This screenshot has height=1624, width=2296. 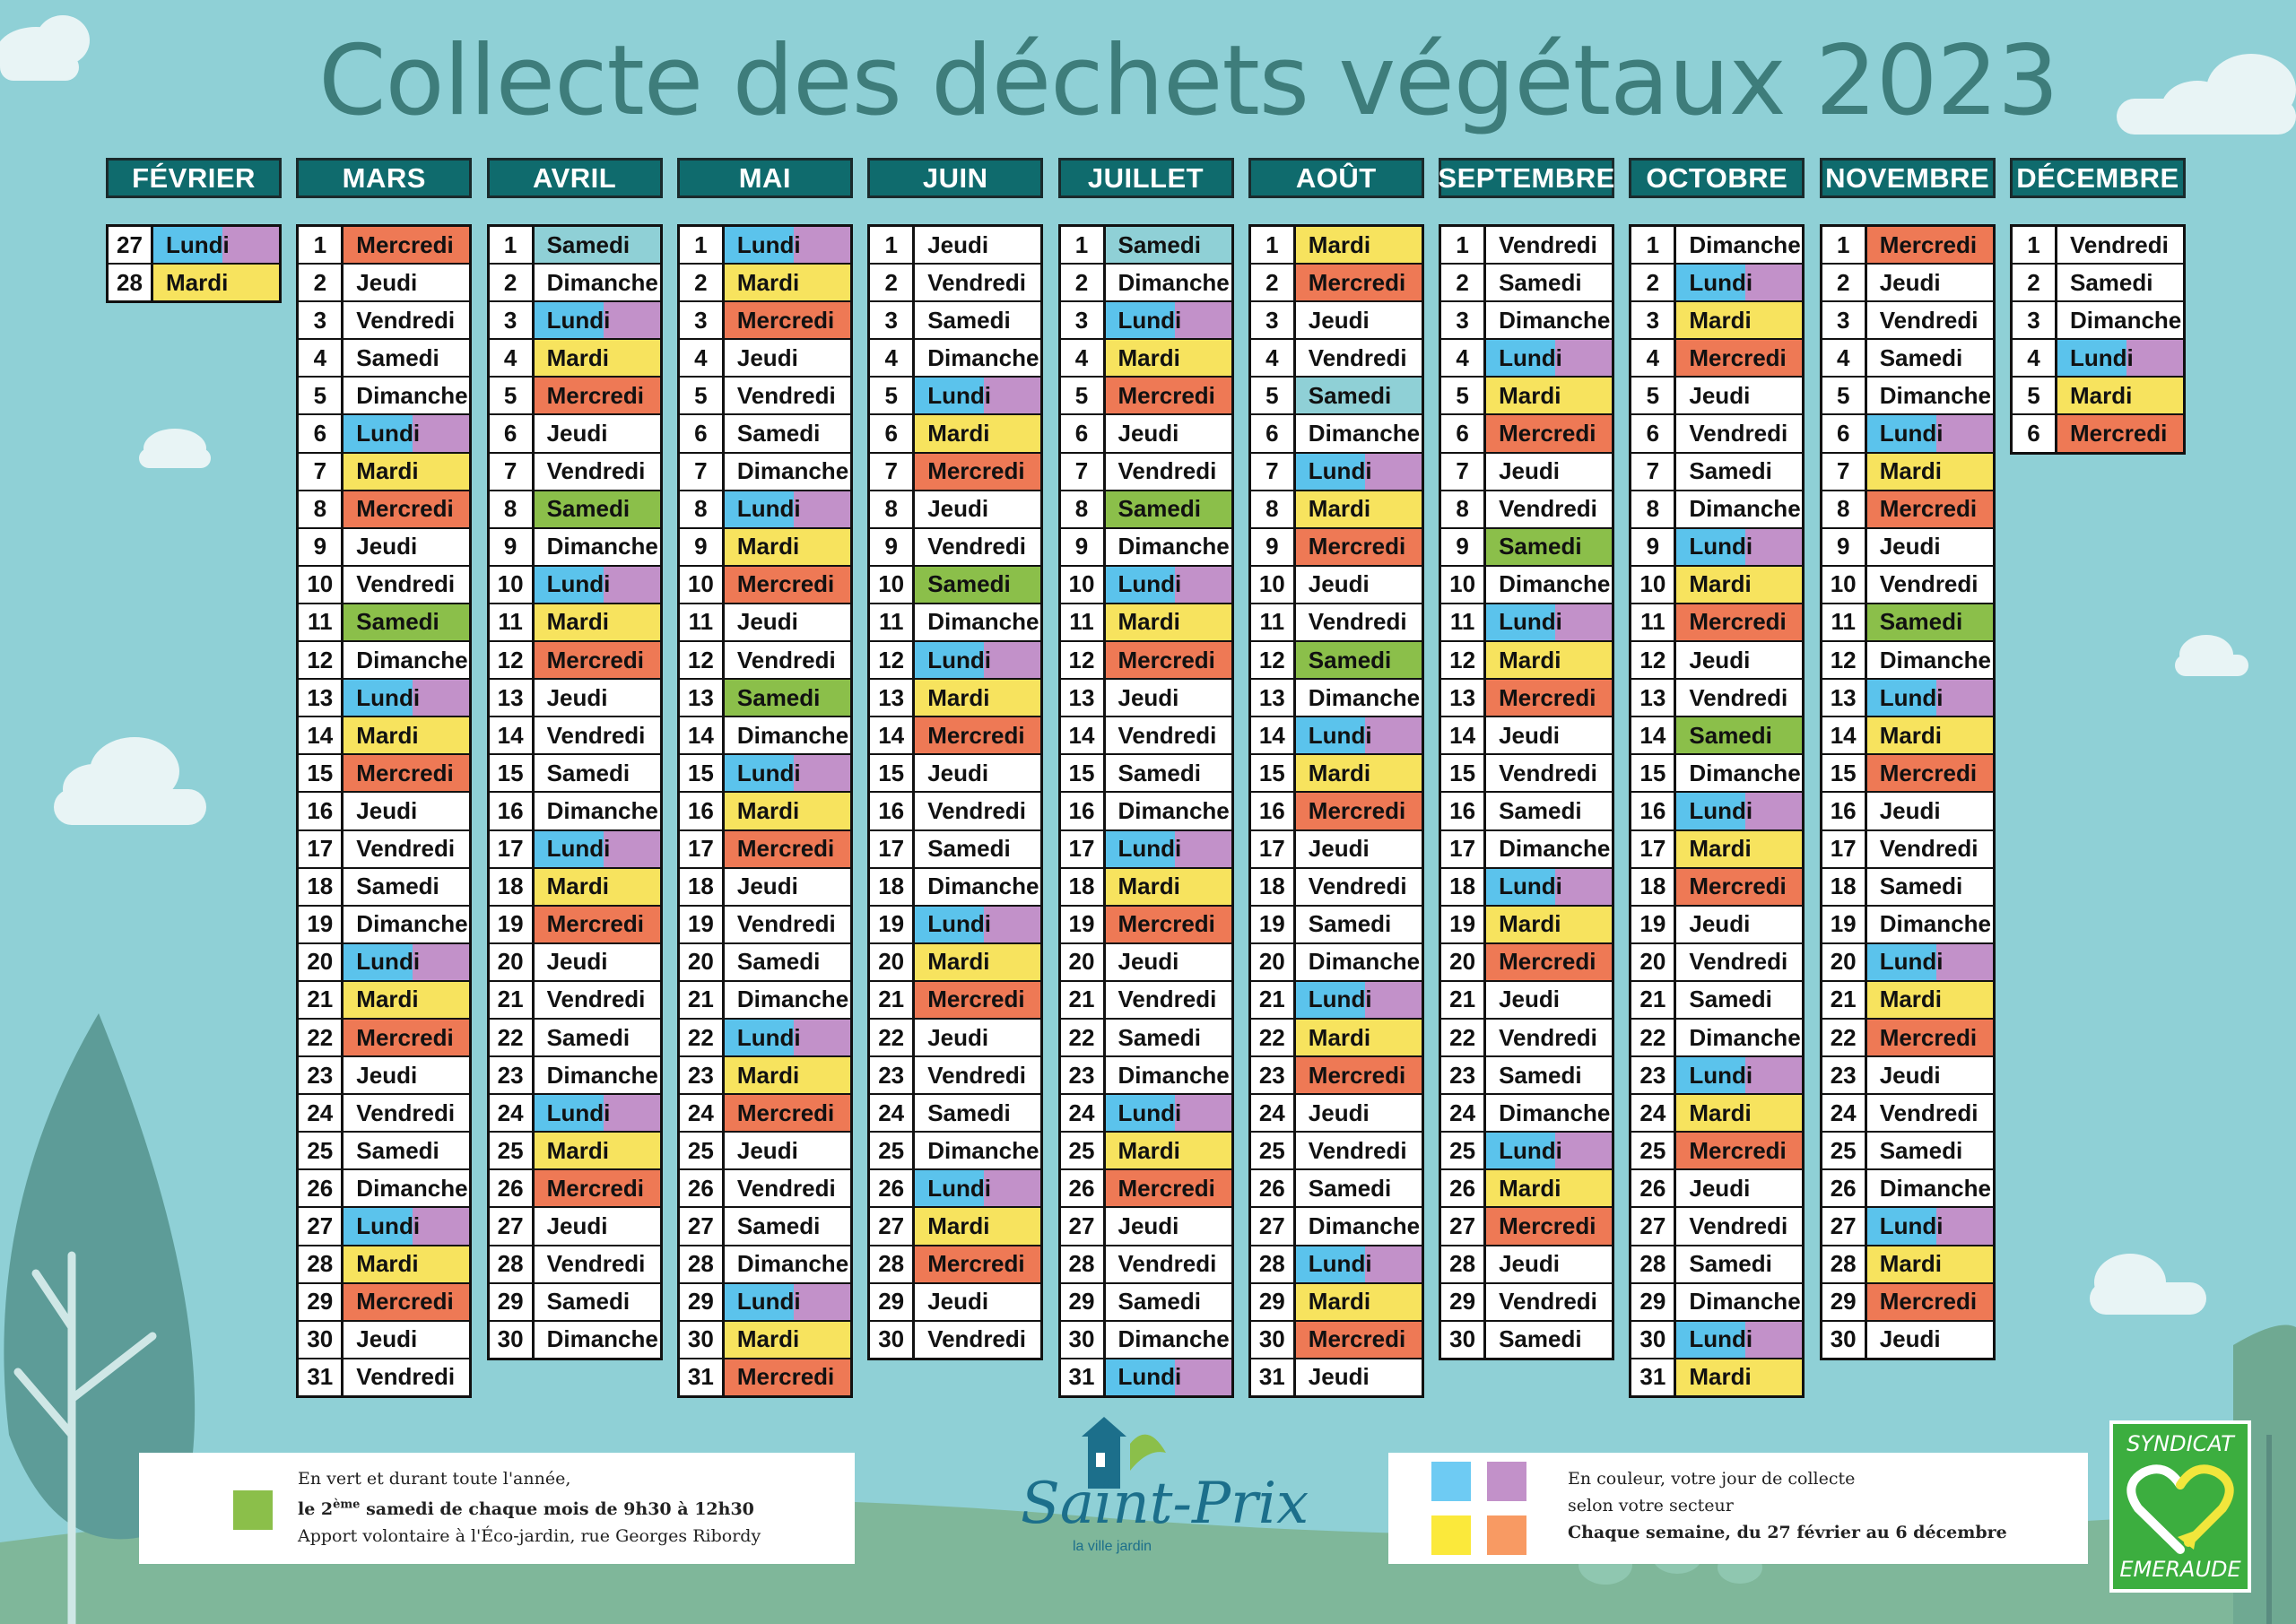 What do you see at coordinates (702, 471) in the screenshot?
I see `day-number: 7` at bounding box center [702, 471].